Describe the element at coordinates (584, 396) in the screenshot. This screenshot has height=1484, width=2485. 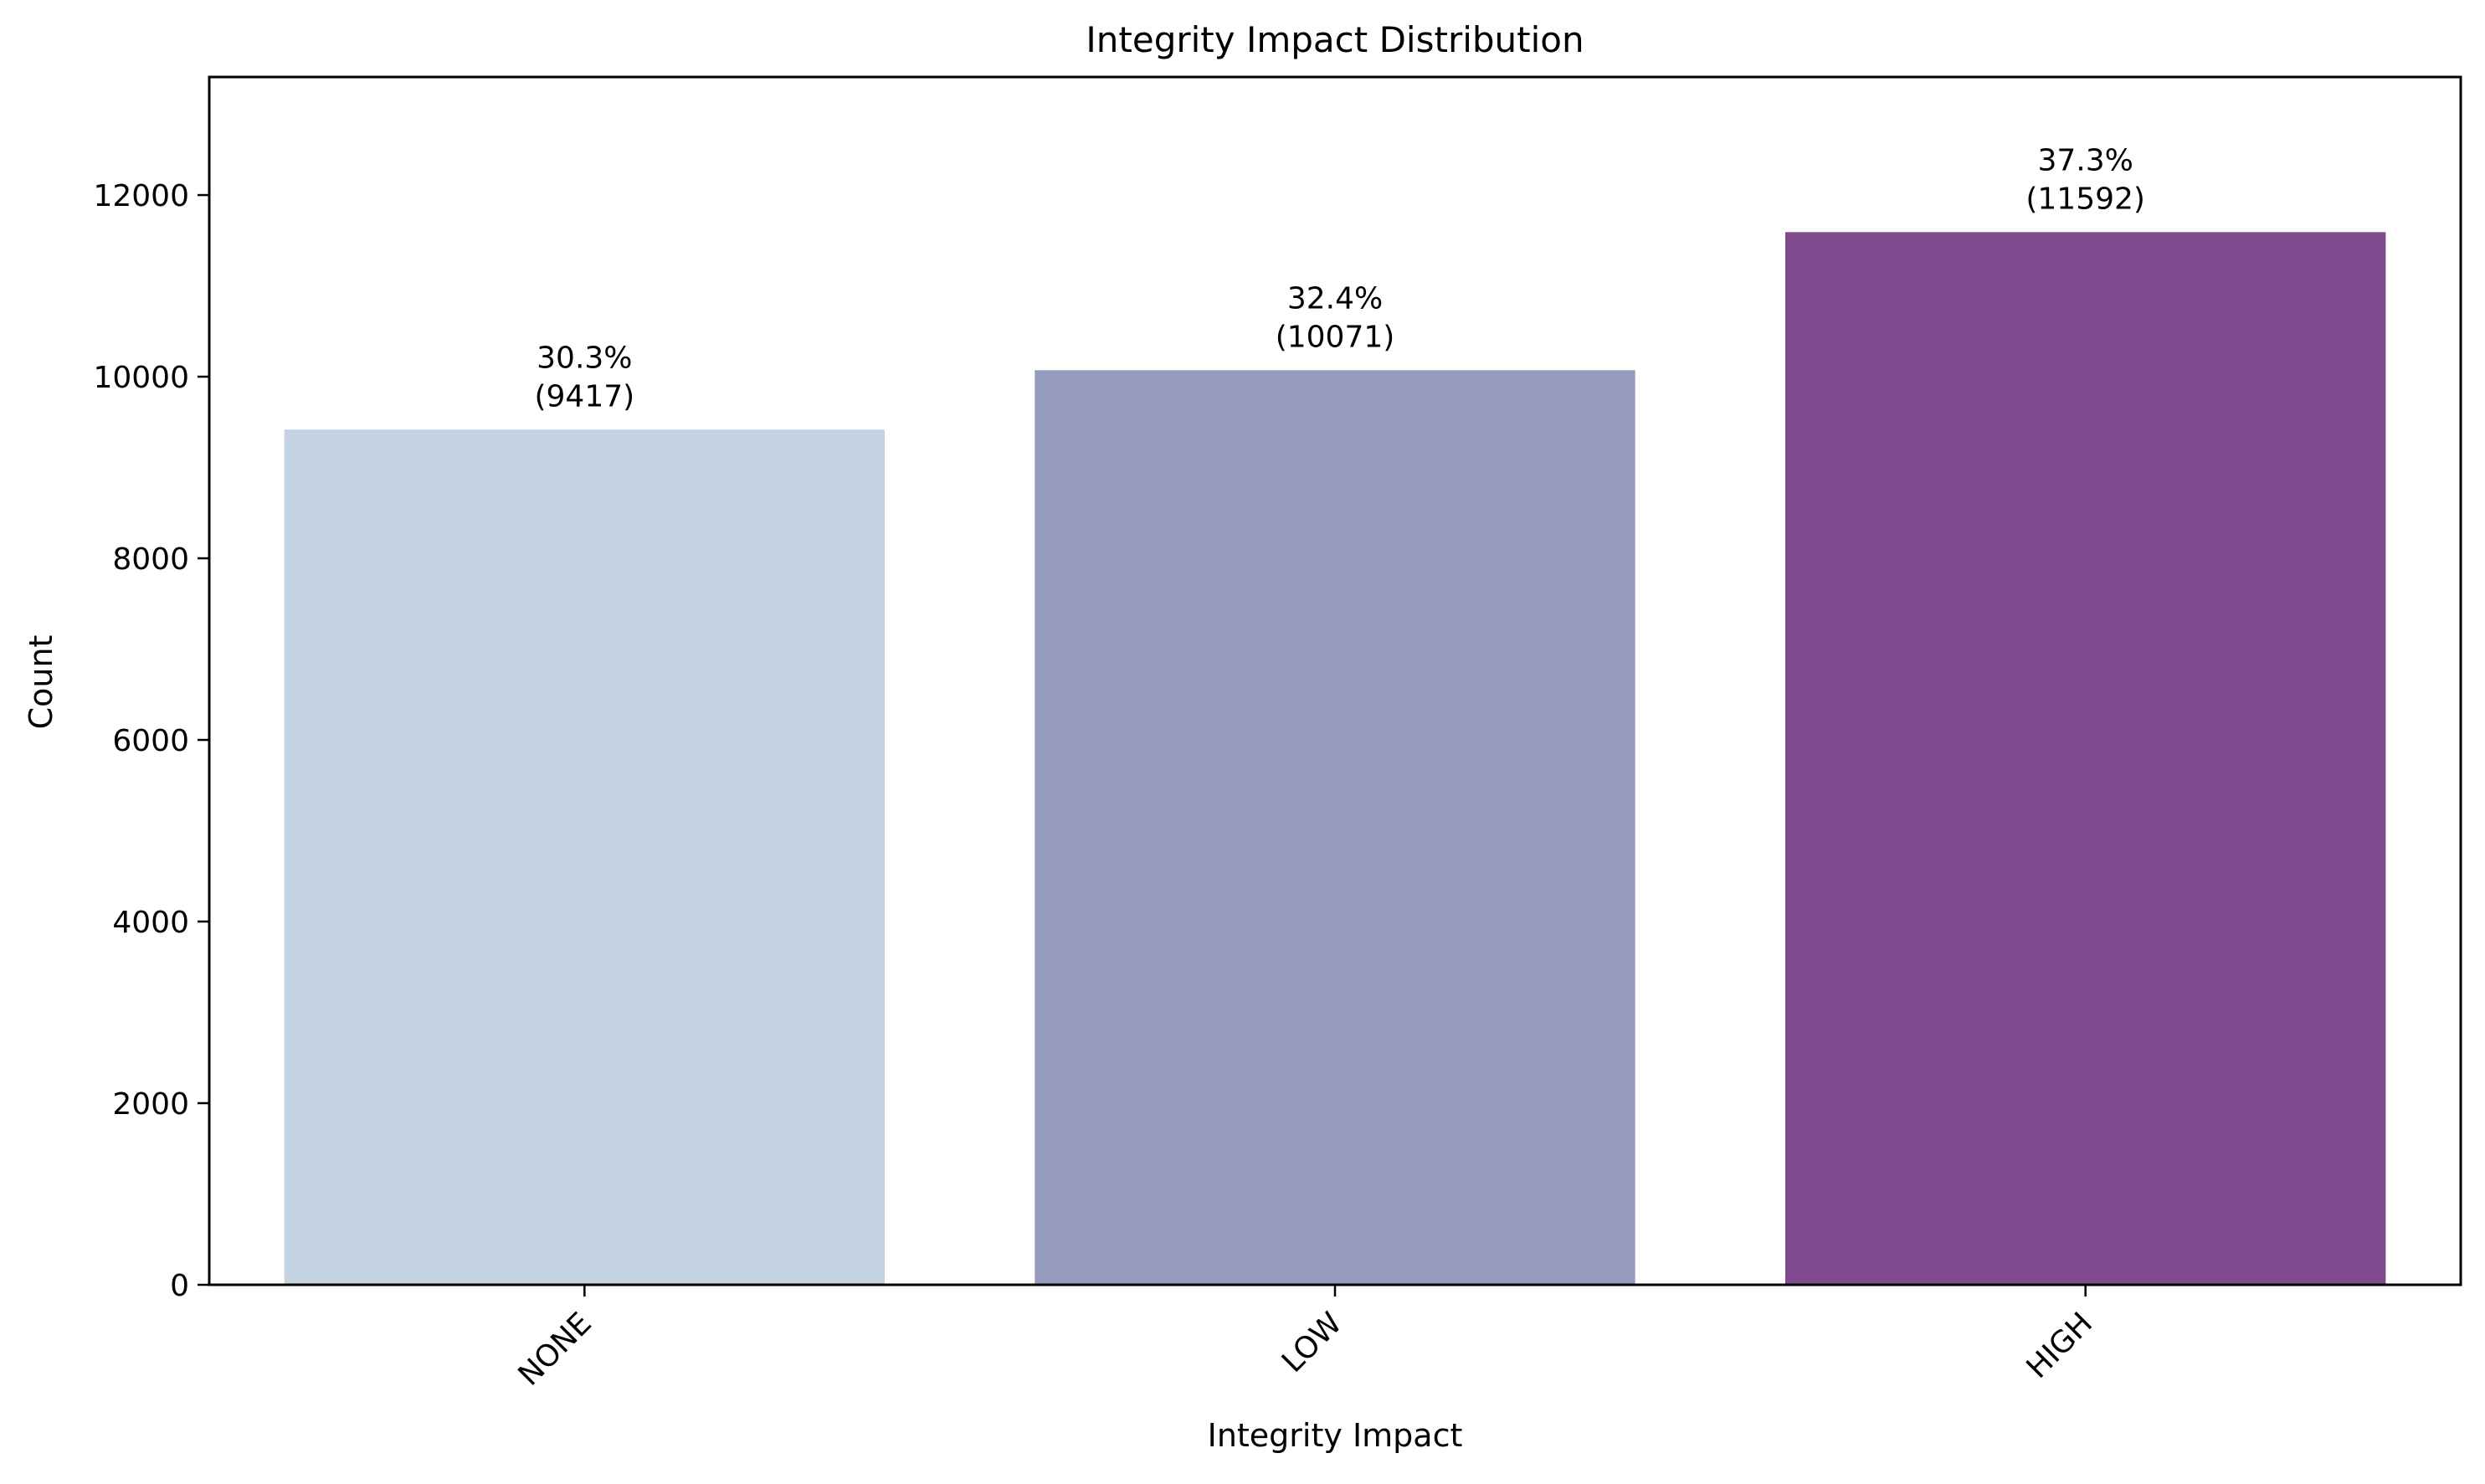
I see `bar-count-label: (9417)` at that location.